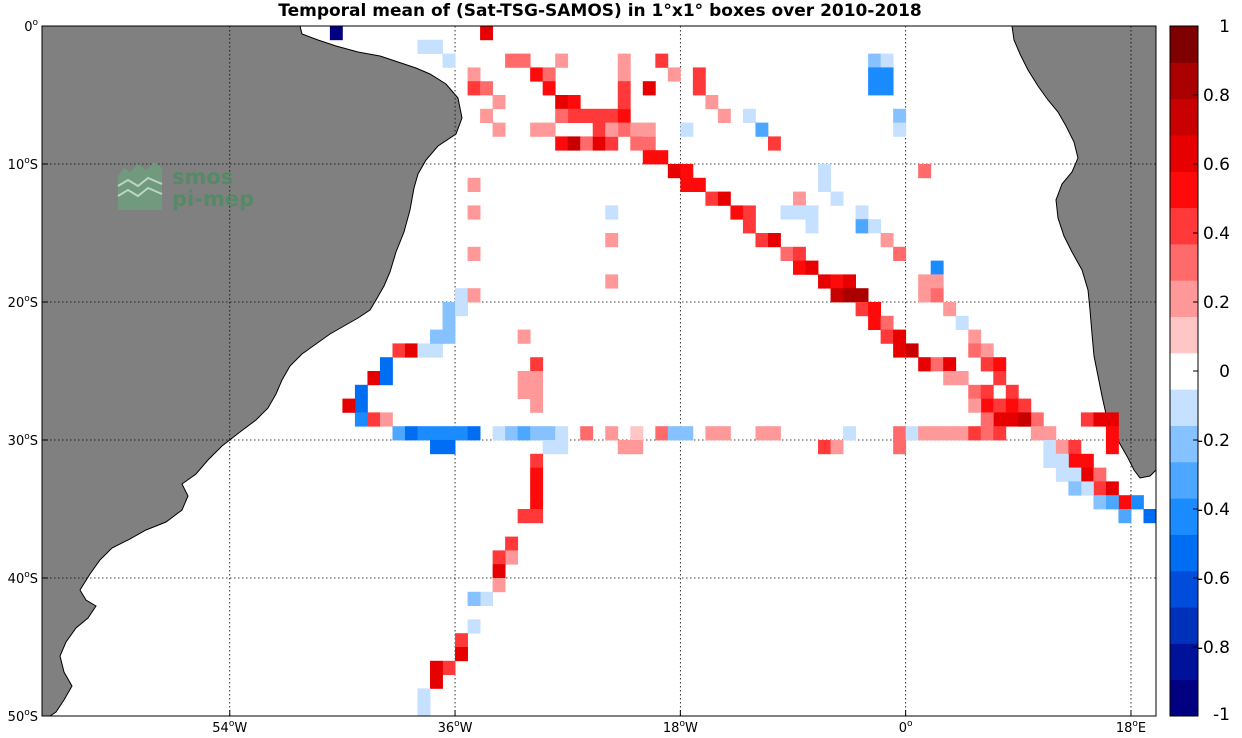  I want to click on lat-tick-label: 20oS, so click(23, 302).